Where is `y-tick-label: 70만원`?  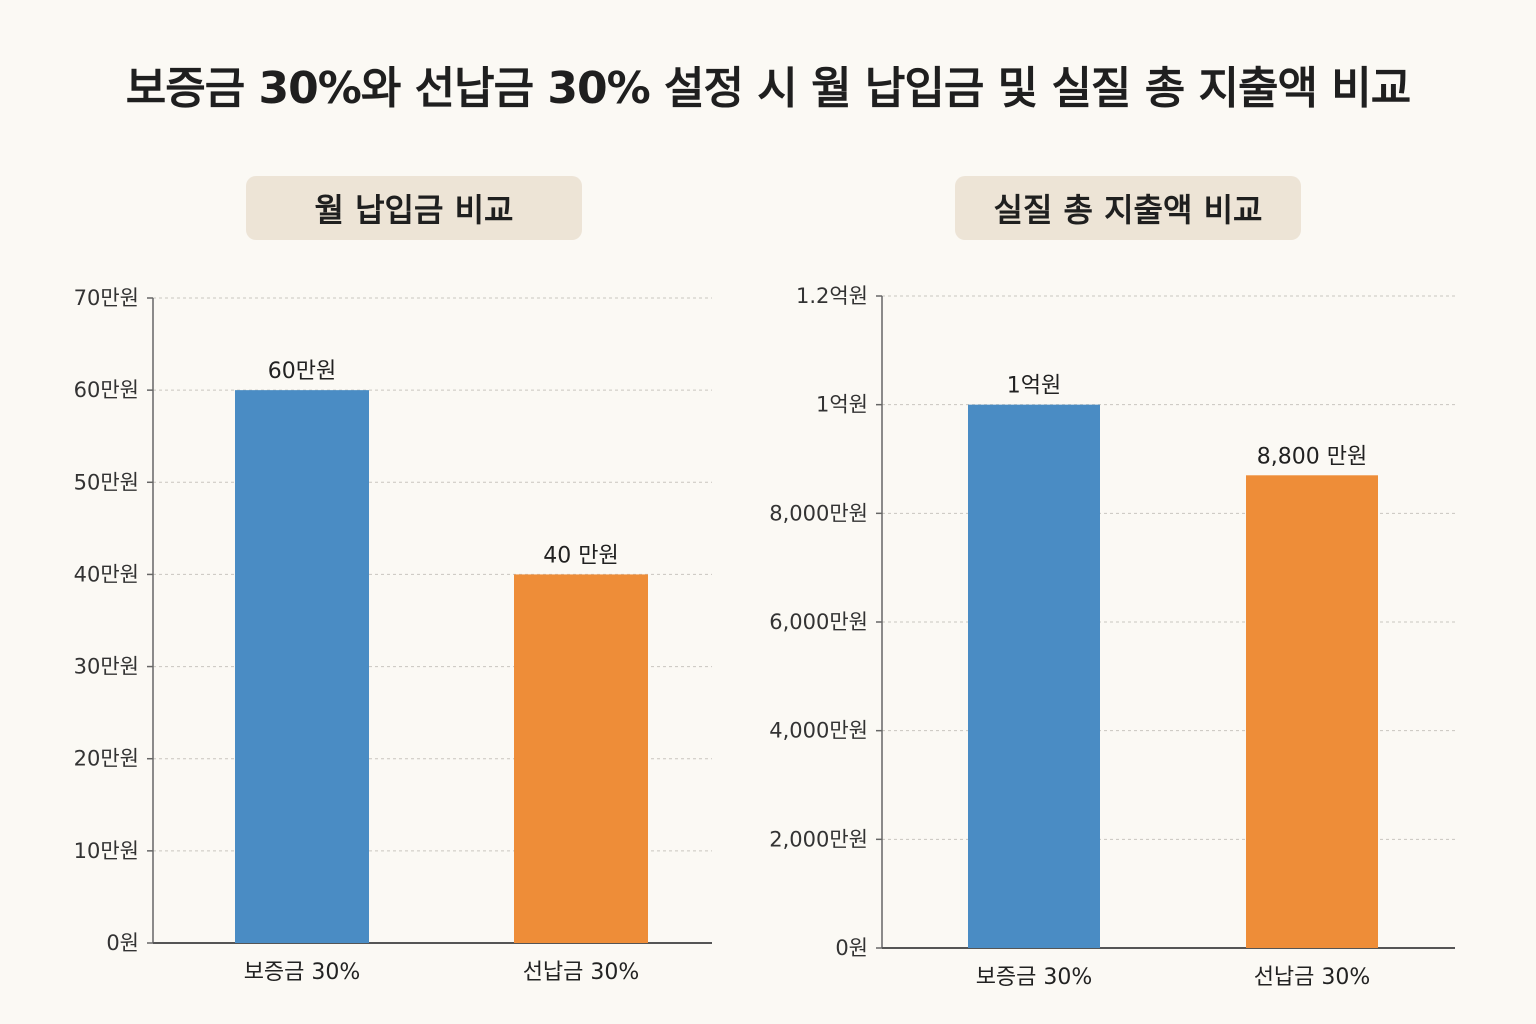 y-tick-label: 70만원 is located at coordinates (106, 298).